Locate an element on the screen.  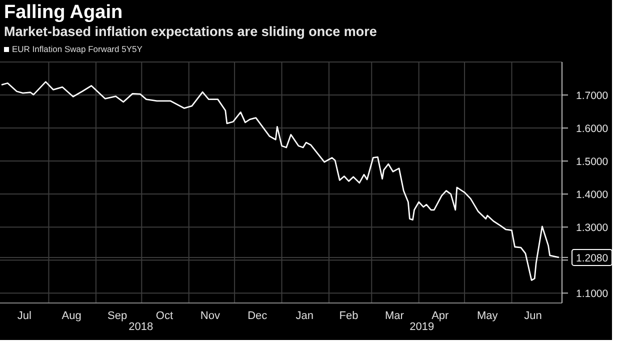
x-tick-label: Dec is located at coordinates (258, 316).